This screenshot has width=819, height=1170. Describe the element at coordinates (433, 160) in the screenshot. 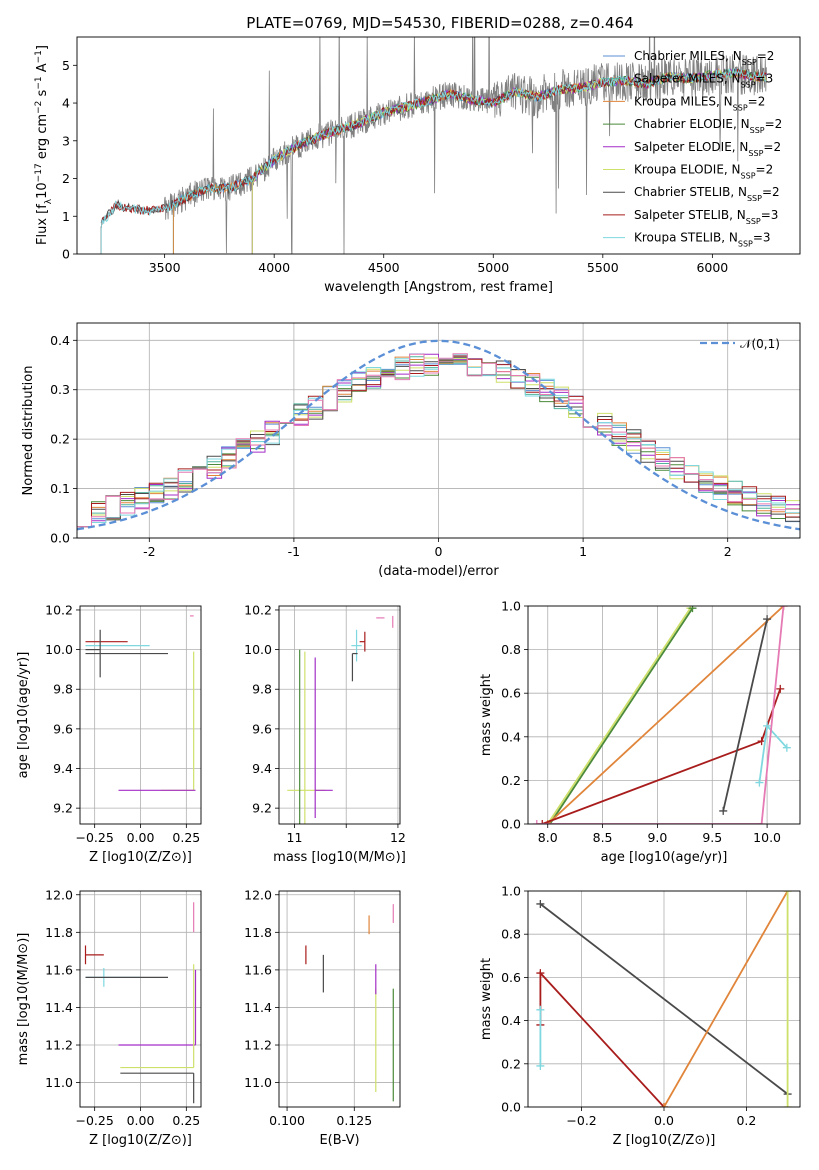

I see `model-spectrum-kroupa_stelib` at that location.